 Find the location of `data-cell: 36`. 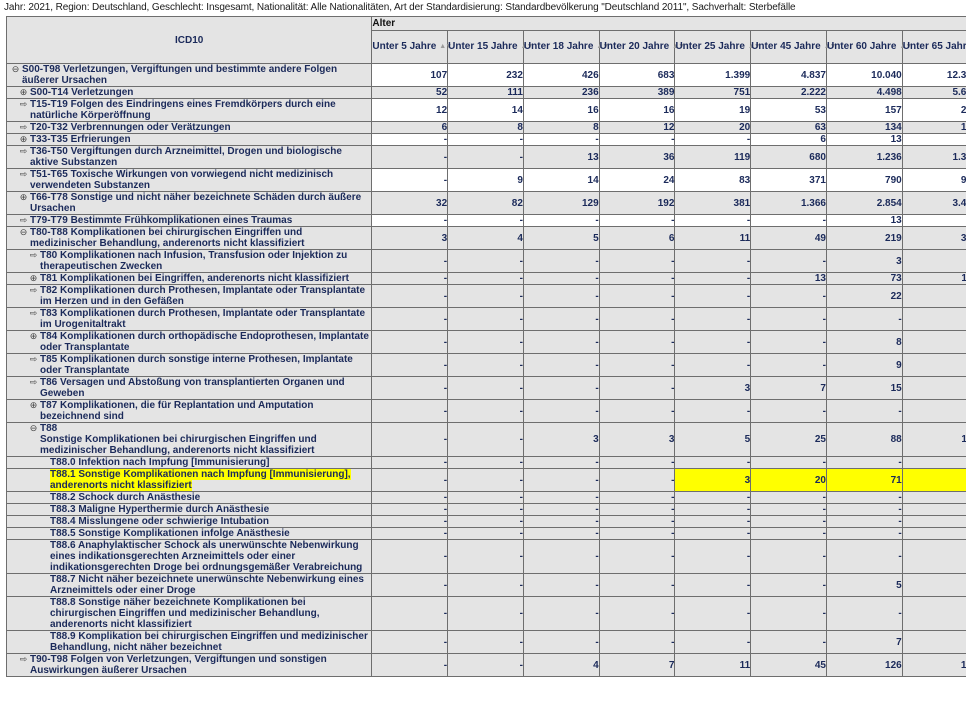

data-cell: 36 is located at coordinates (637, 157).